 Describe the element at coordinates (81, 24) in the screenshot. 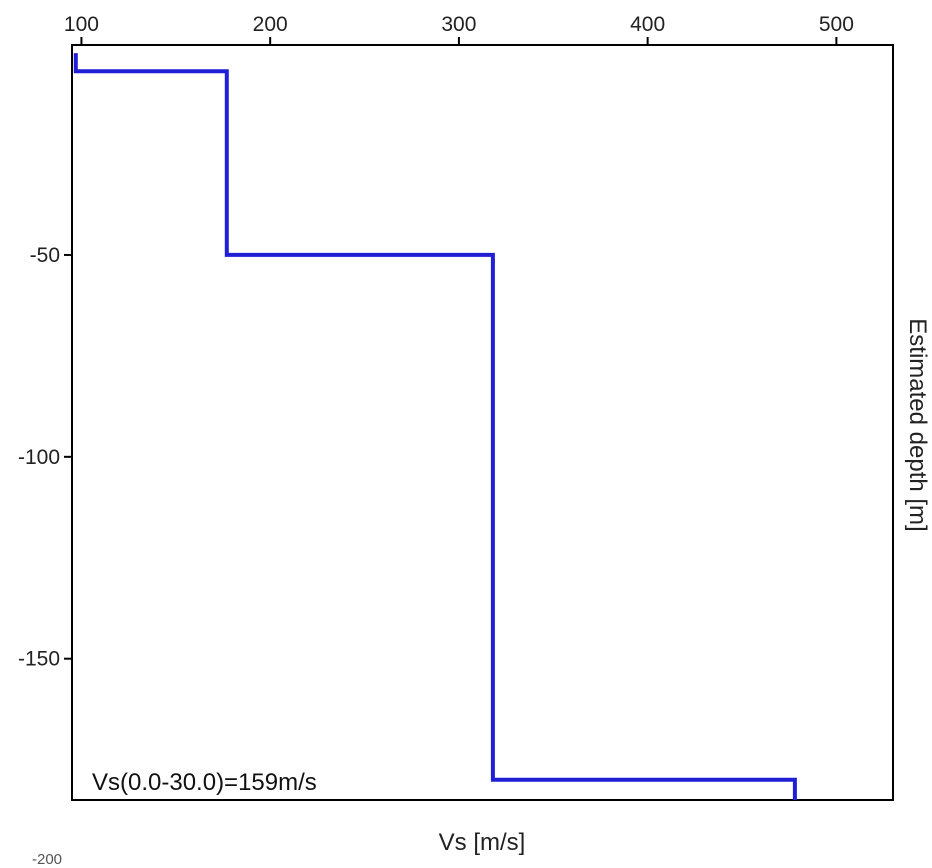

I see `x-tick-label: 100` at that location.